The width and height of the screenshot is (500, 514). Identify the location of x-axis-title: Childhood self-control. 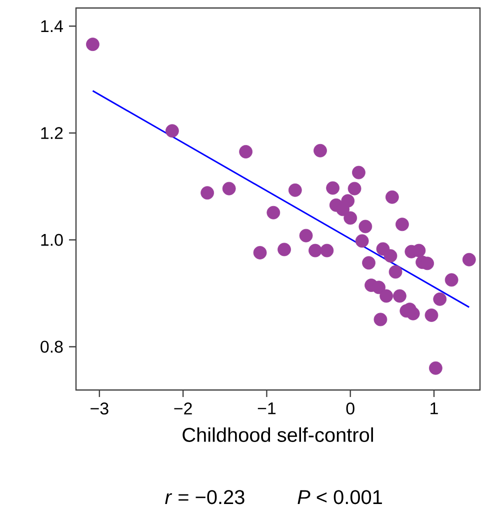
(277, 434).